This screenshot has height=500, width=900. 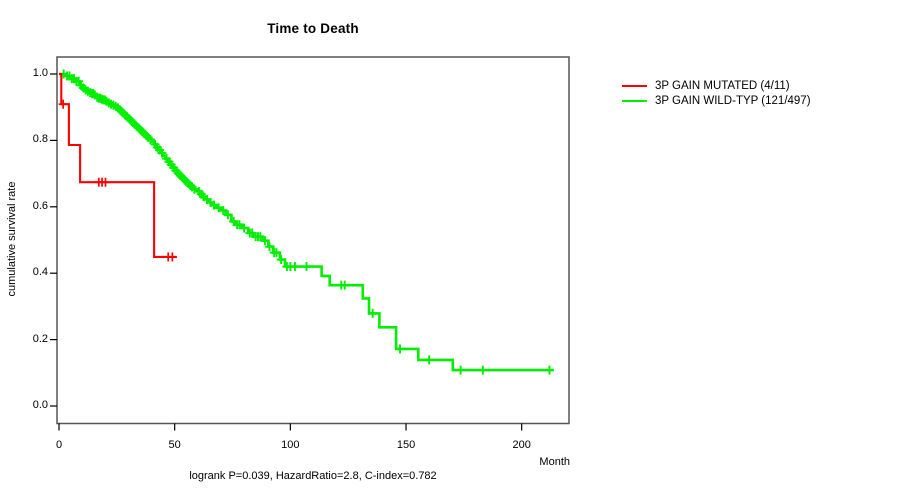 What do you see at coordinates (40, 205) in the screenshot?
I see `y-tick-label: 0.6` at bounding box center [40, 205].